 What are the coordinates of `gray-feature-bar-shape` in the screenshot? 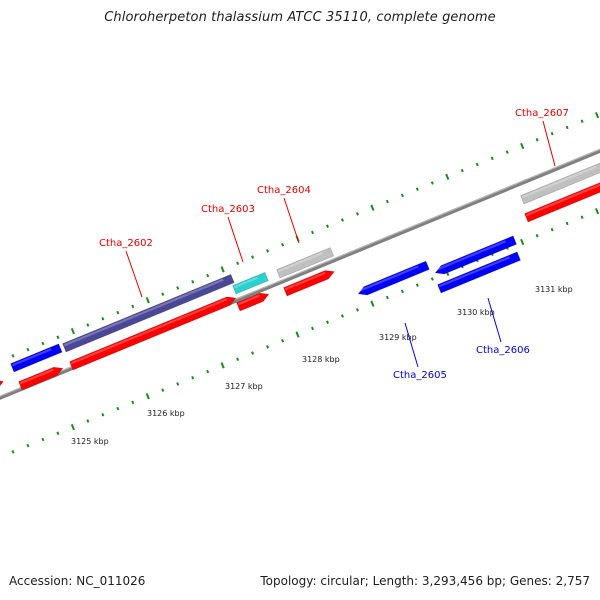 It's located at (560, 182).